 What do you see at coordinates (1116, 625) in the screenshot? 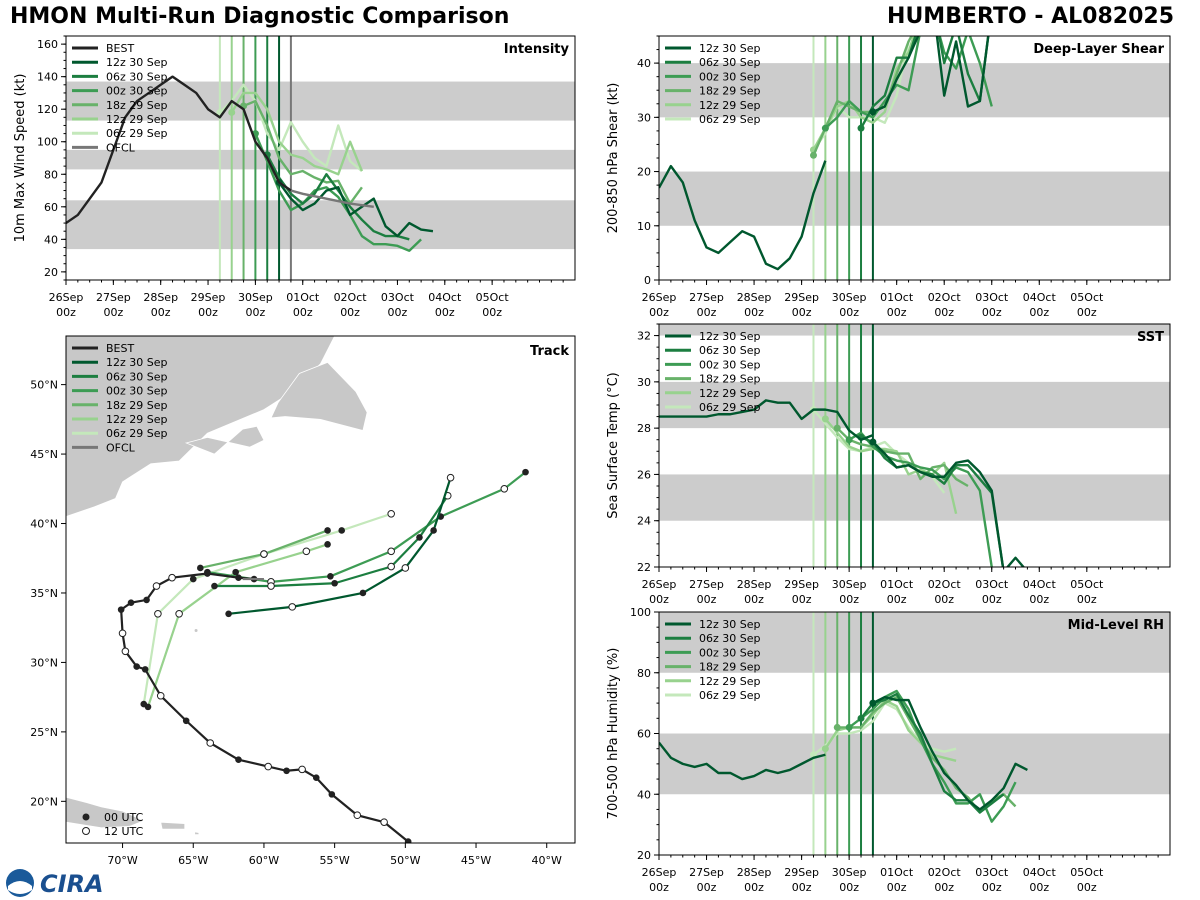
I see `panel-title: Mid-Level RH` at bounding box center [1116, 625].